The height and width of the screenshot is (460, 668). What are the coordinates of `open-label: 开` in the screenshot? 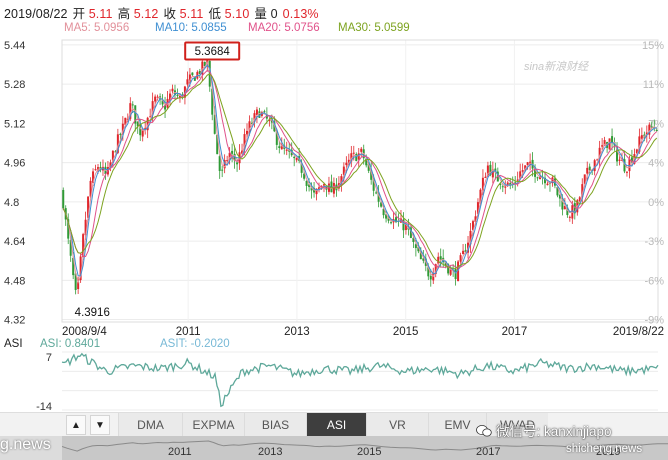 It's located at (79, 14).